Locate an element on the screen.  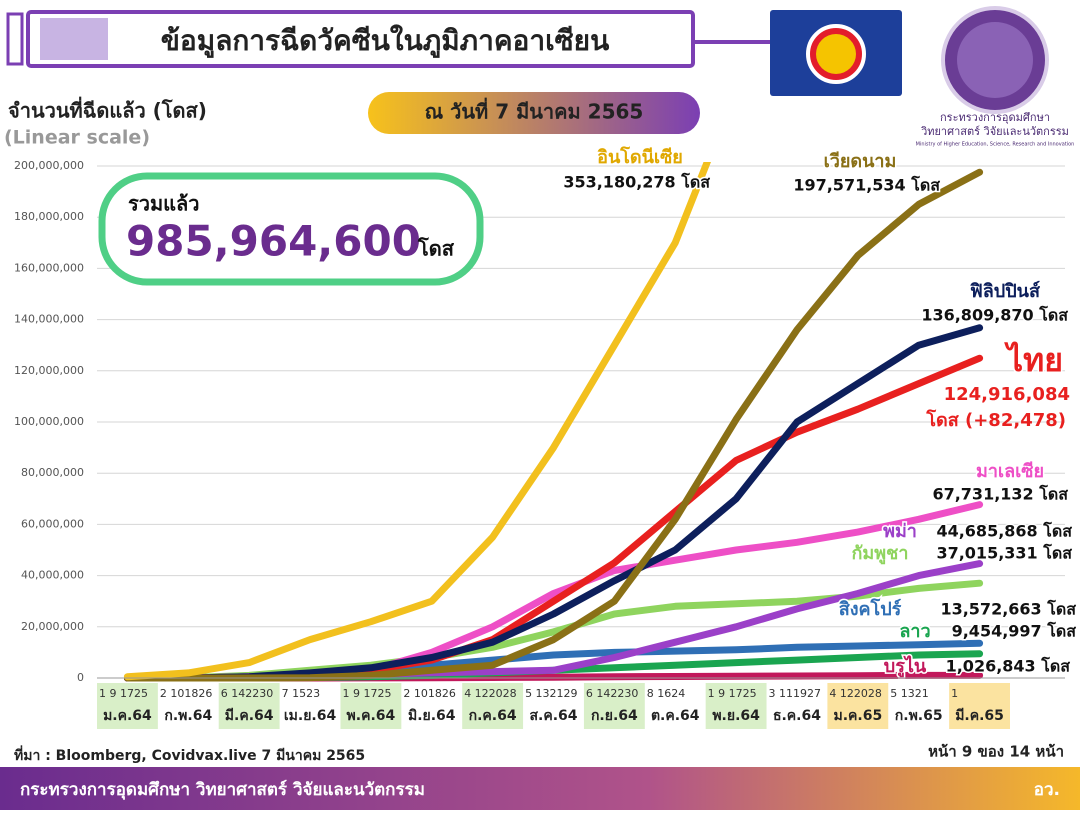
x-tick-label: ธ.ค.64 is located at coordinates (797, 716).